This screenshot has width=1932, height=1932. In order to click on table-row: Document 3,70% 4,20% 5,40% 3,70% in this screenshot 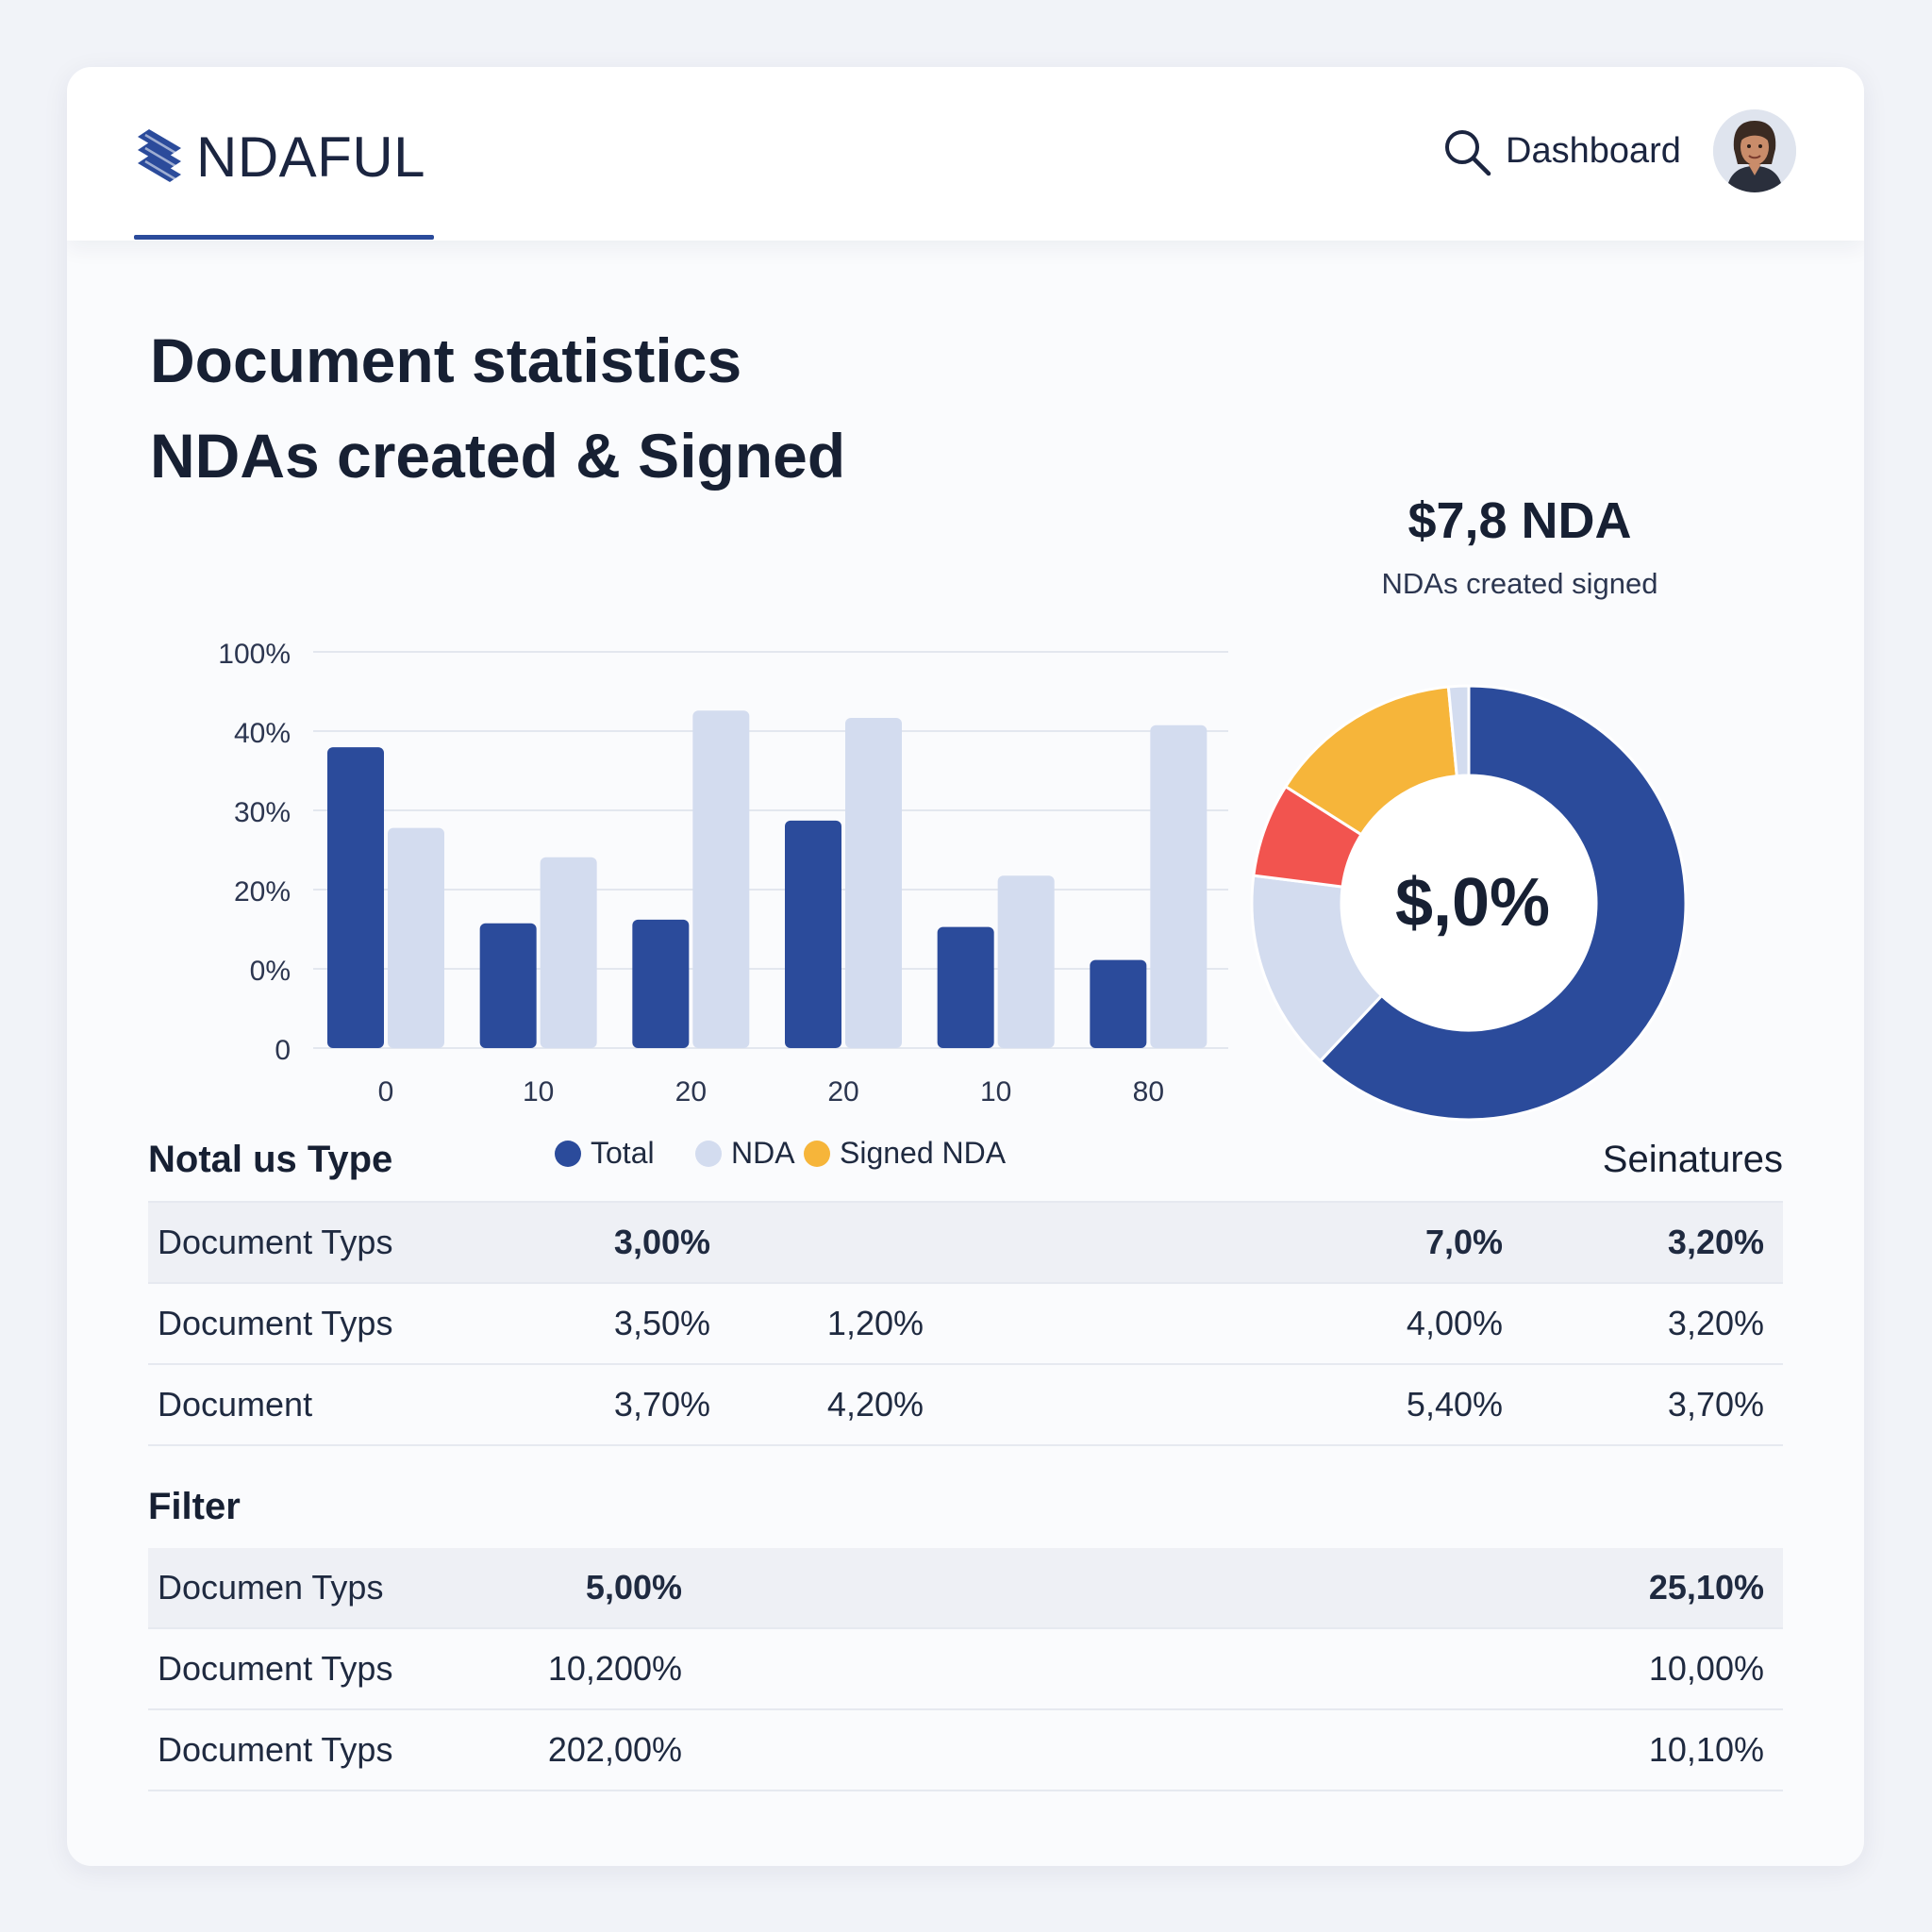, I will do `click(965, 1405)`.